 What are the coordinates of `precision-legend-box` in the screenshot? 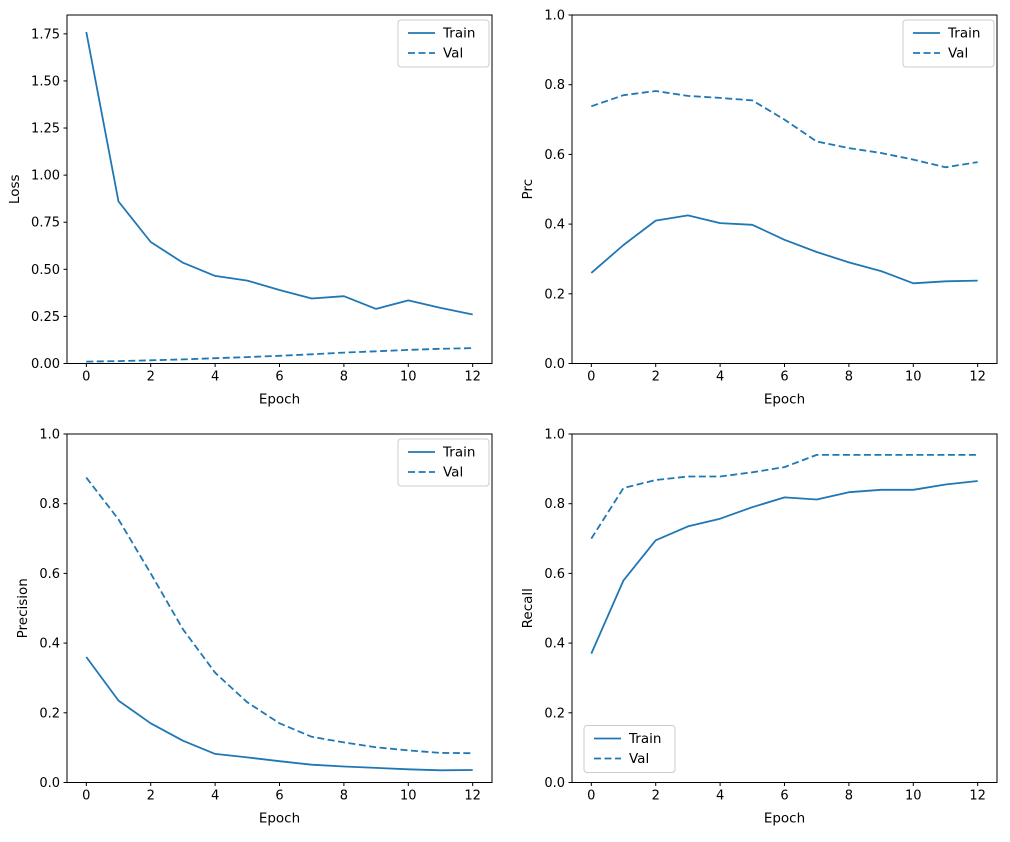 It's located at (443, 462).